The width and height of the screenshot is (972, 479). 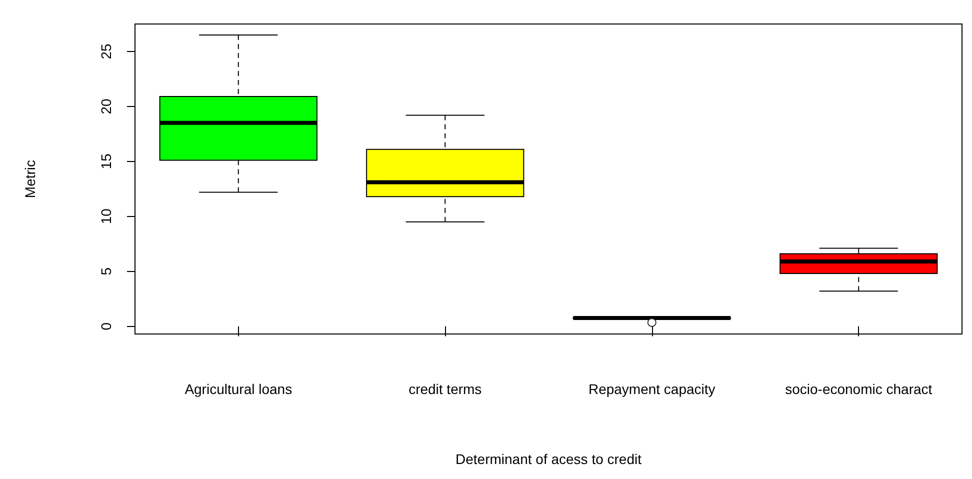 I want to click on y-tick-label: 0, so click(x=106, y=326).